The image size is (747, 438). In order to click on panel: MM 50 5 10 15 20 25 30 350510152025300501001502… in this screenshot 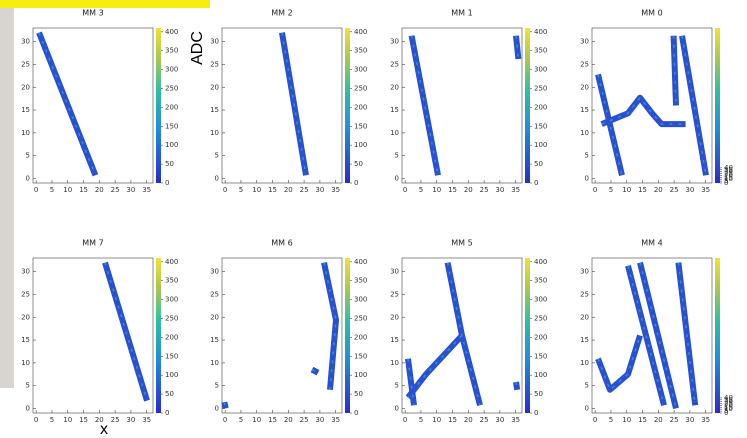, I will do `click(468, 332)`.